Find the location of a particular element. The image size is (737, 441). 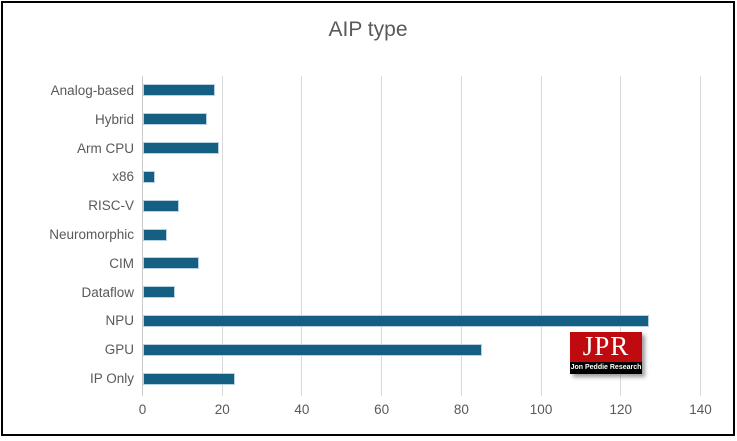

chart-title: AIP type is located at coordinates (368, 29).